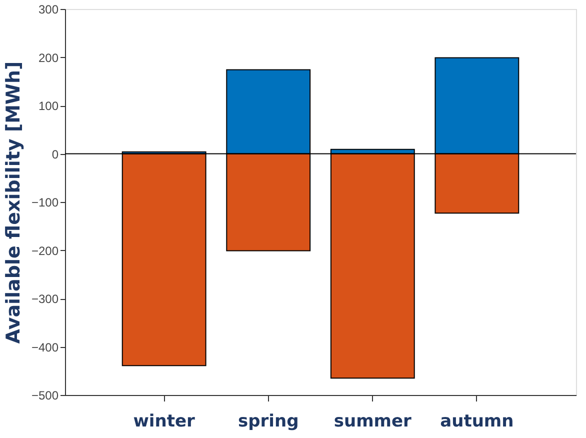 The image size is (586, 438). Describe the element at coordinates (48, 57) in the screenshot. I see `y-tick-label: 200` at that location.